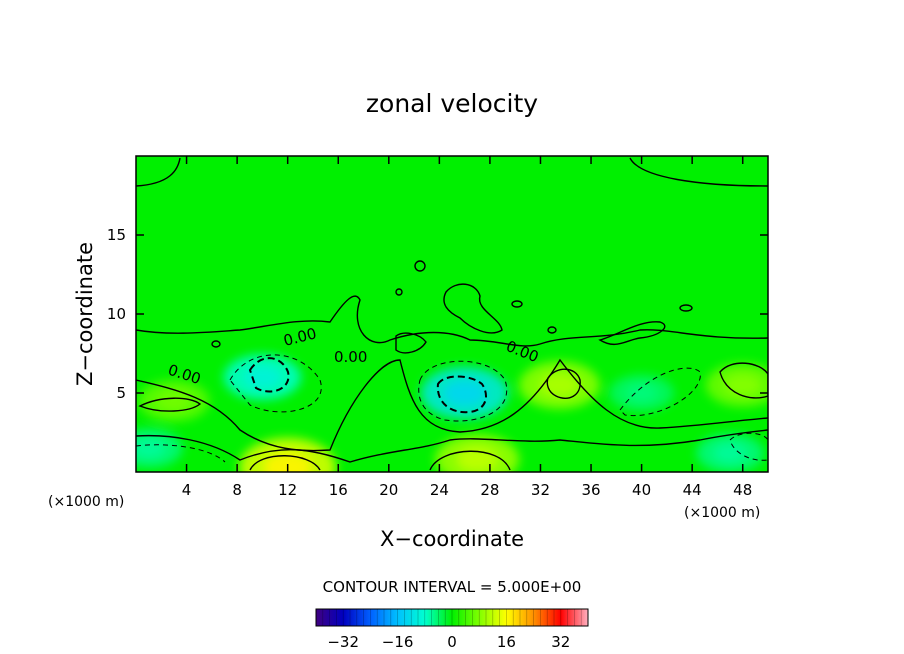 This screenshot has width=904, height=654. I want to click on x-tick-label: 16, so click(338, 490).